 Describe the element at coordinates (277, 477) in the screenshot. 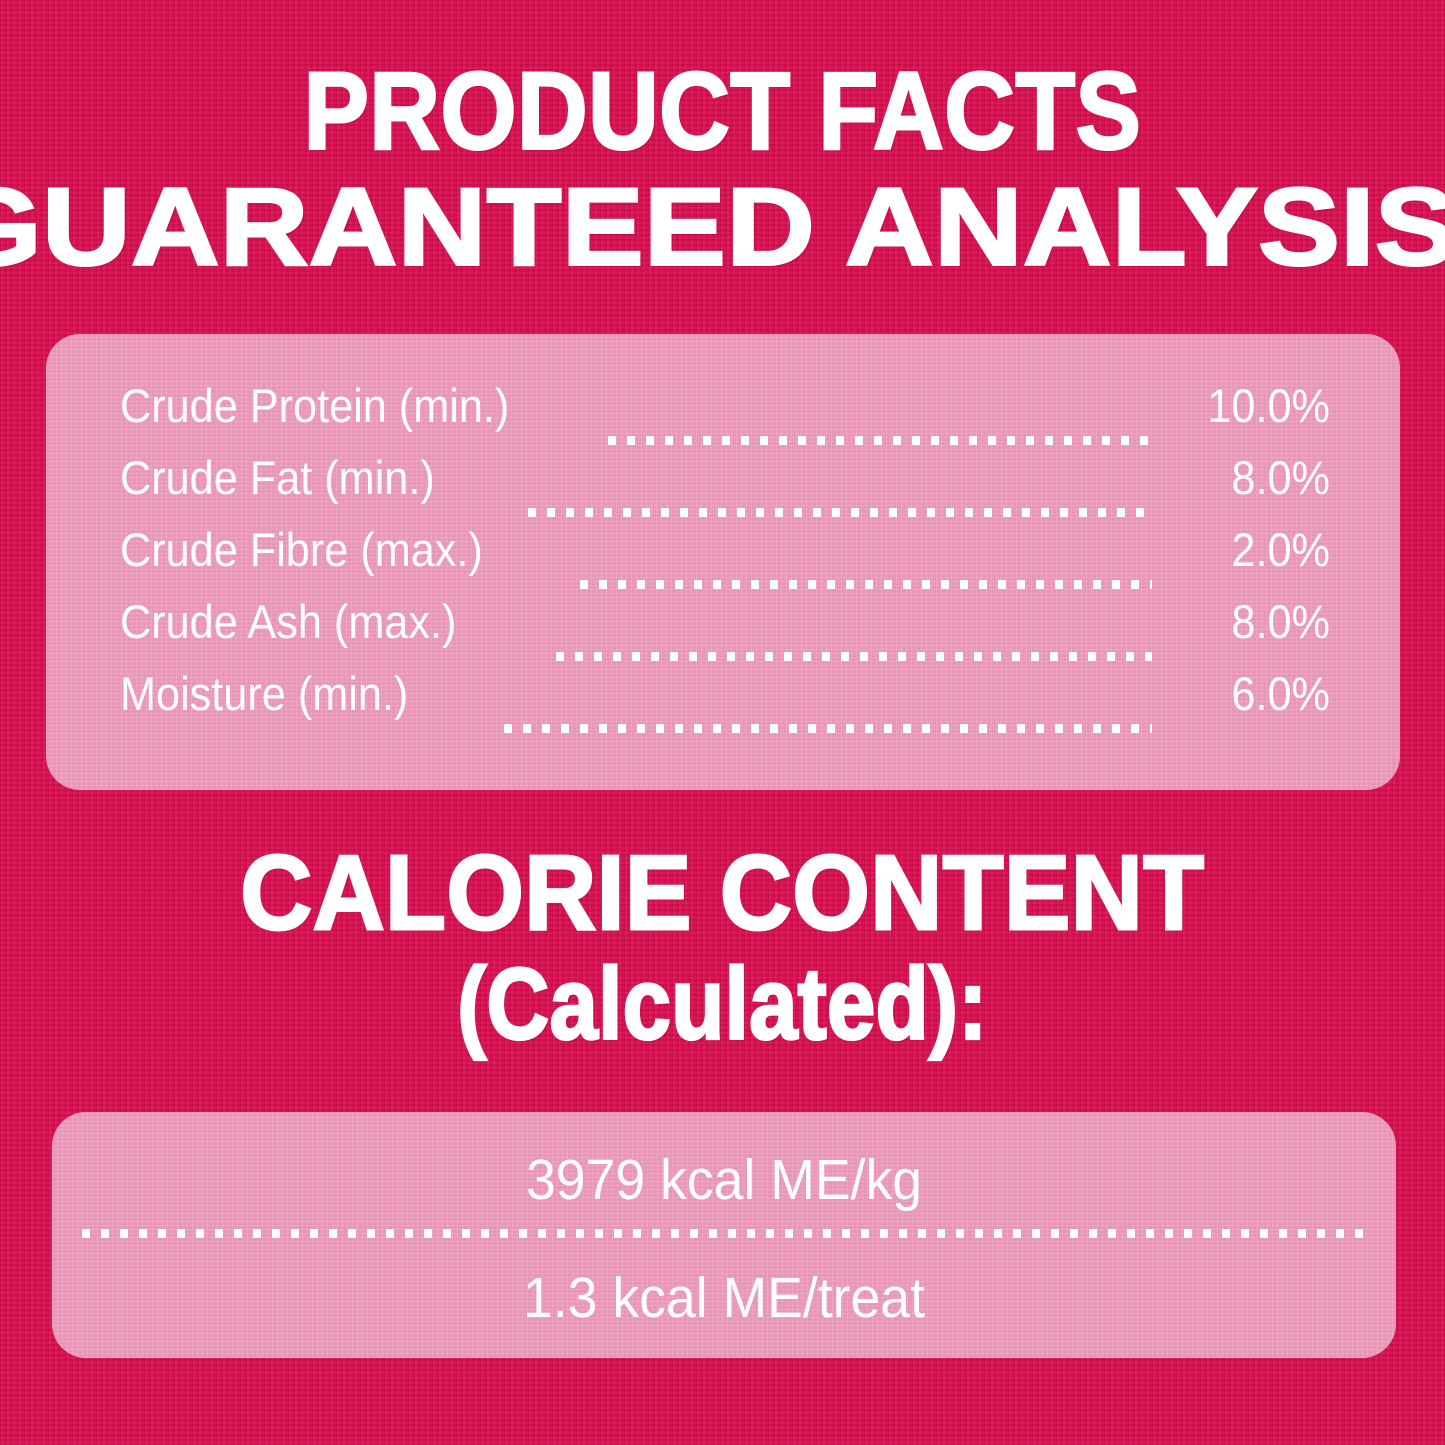

I see `nutrient-label: Crude Fat (min.)` at that location.